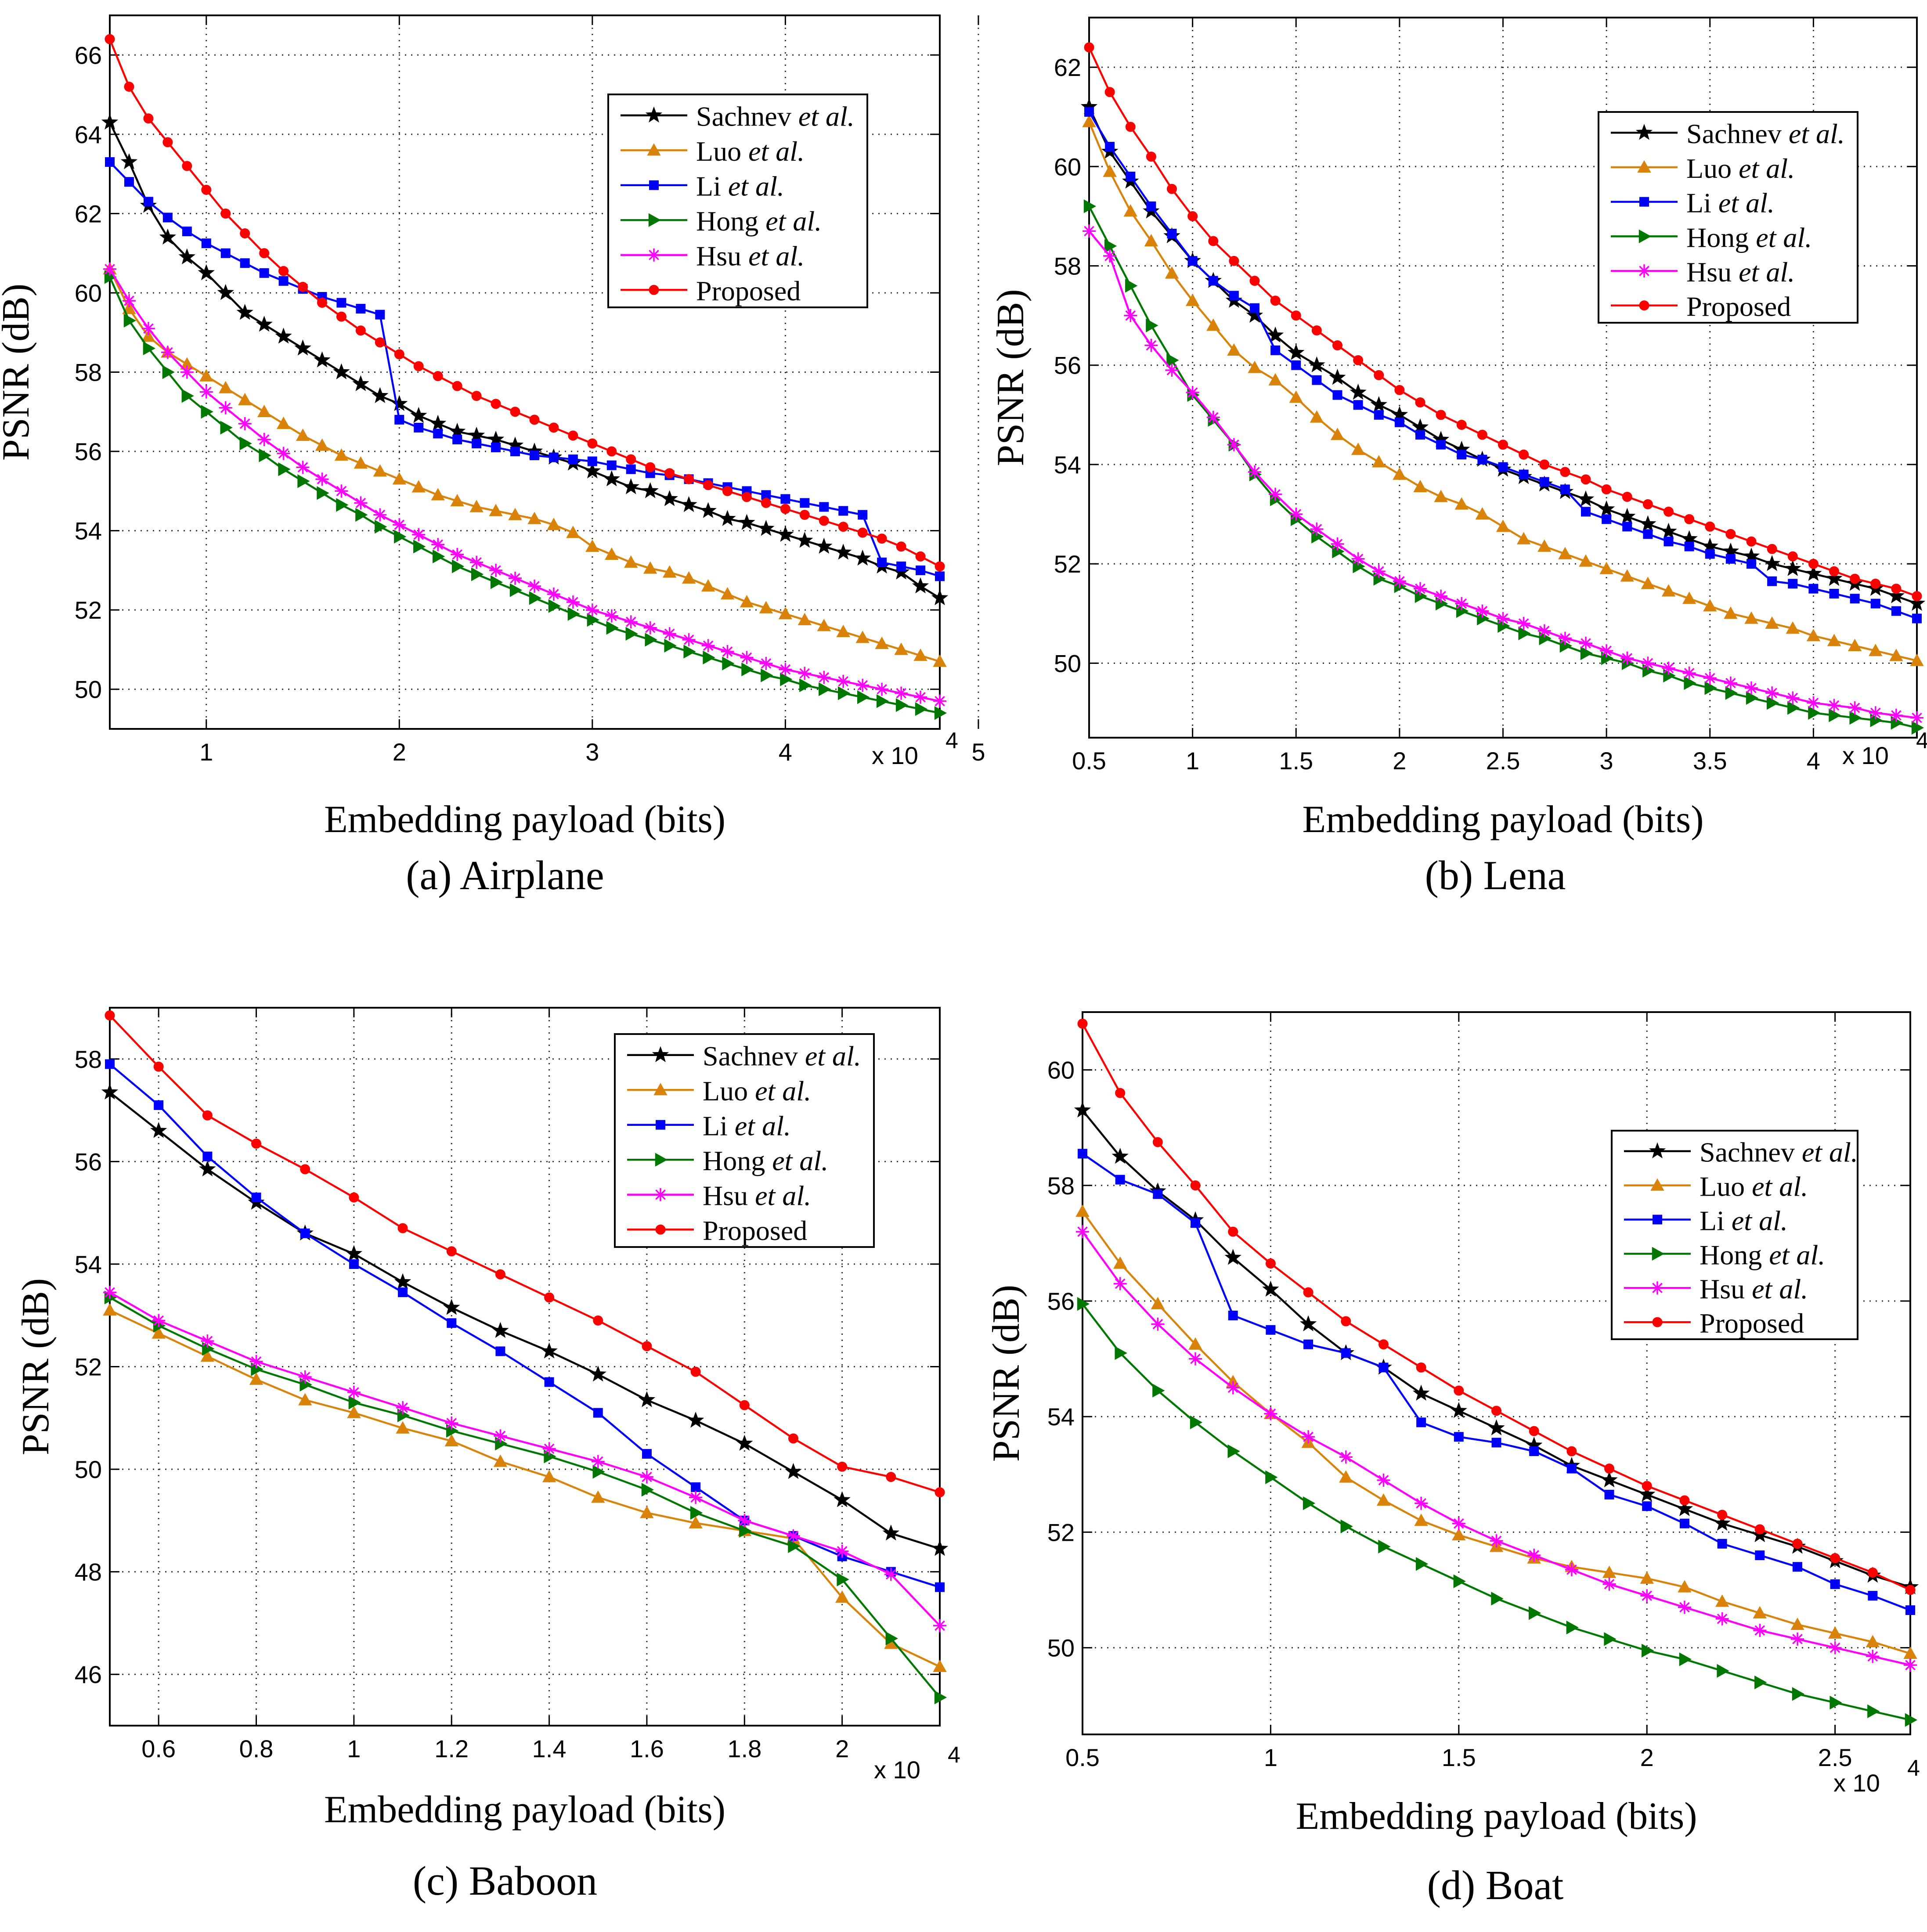  I want to click on legend-item-sachnev: Sachnev et al., so click(744, 1057).